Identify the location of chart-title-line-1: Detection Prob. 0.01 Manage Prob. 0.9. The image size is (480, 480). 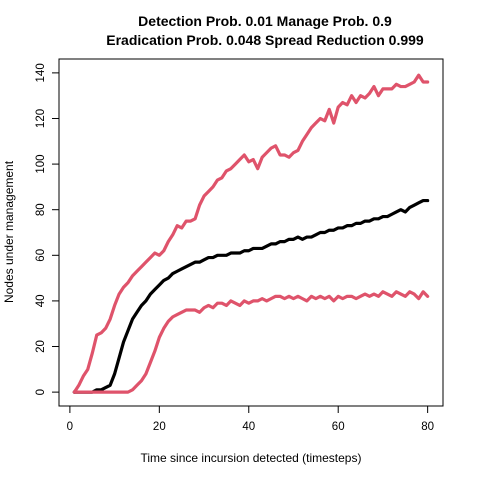
(265, 21).